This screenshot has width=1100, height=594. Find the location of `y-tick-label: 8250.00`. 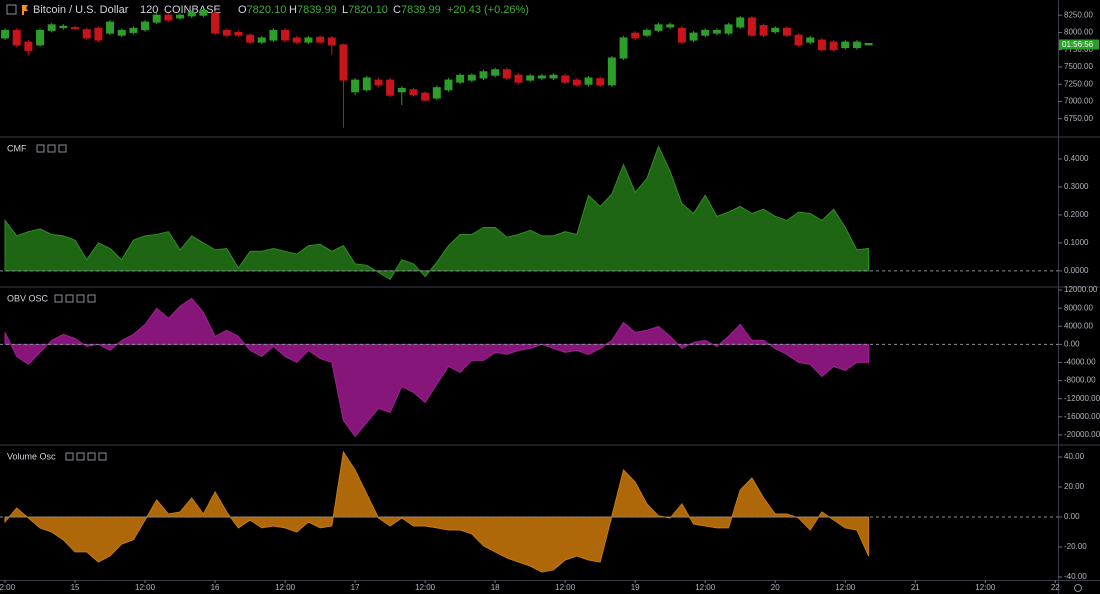

y-tick-label: 8250.00 is located at coordinates (1078, 14).